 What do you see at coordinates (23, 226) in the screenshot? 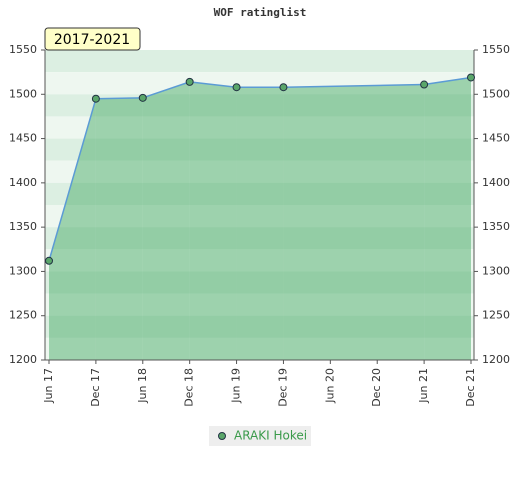
I see `y-tick-label: 1350` at bounding box center [23, 226].